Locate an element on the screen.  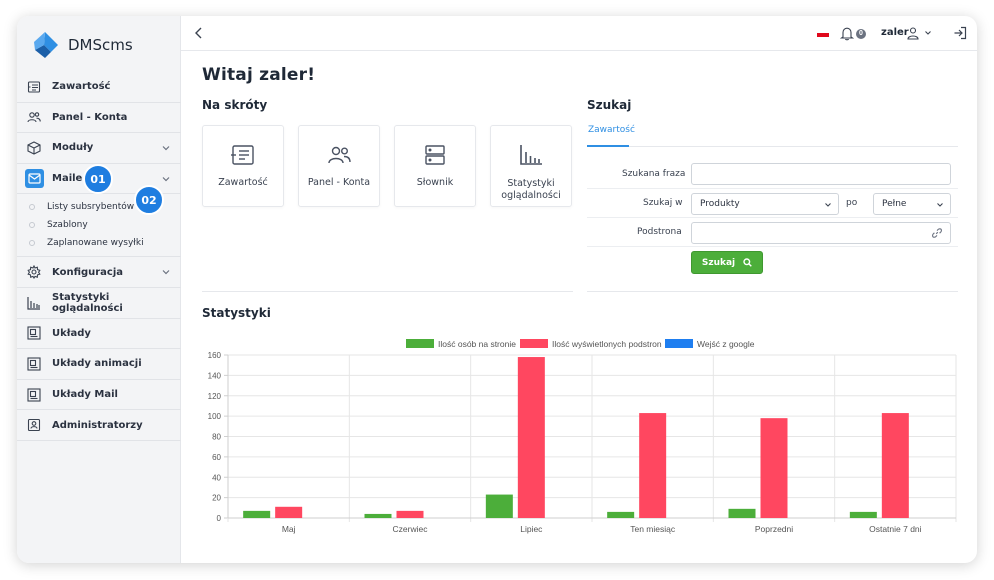
link-icon is located at coordinates (937, 233).